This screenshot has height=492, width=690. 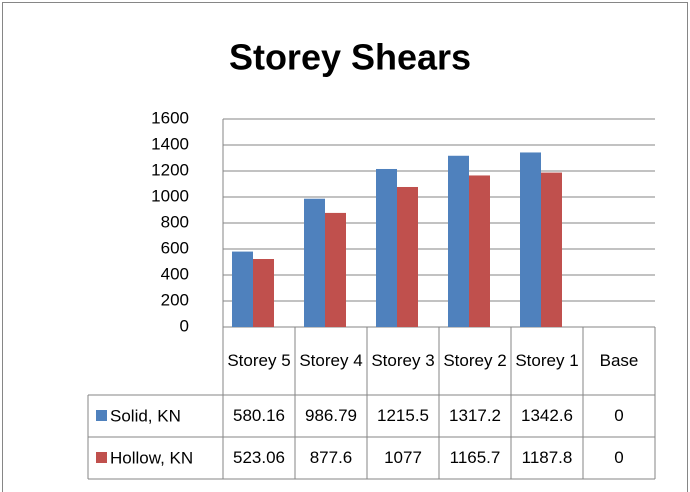 I want to click on table-value: 1317.2, so click(x=475, y=415).